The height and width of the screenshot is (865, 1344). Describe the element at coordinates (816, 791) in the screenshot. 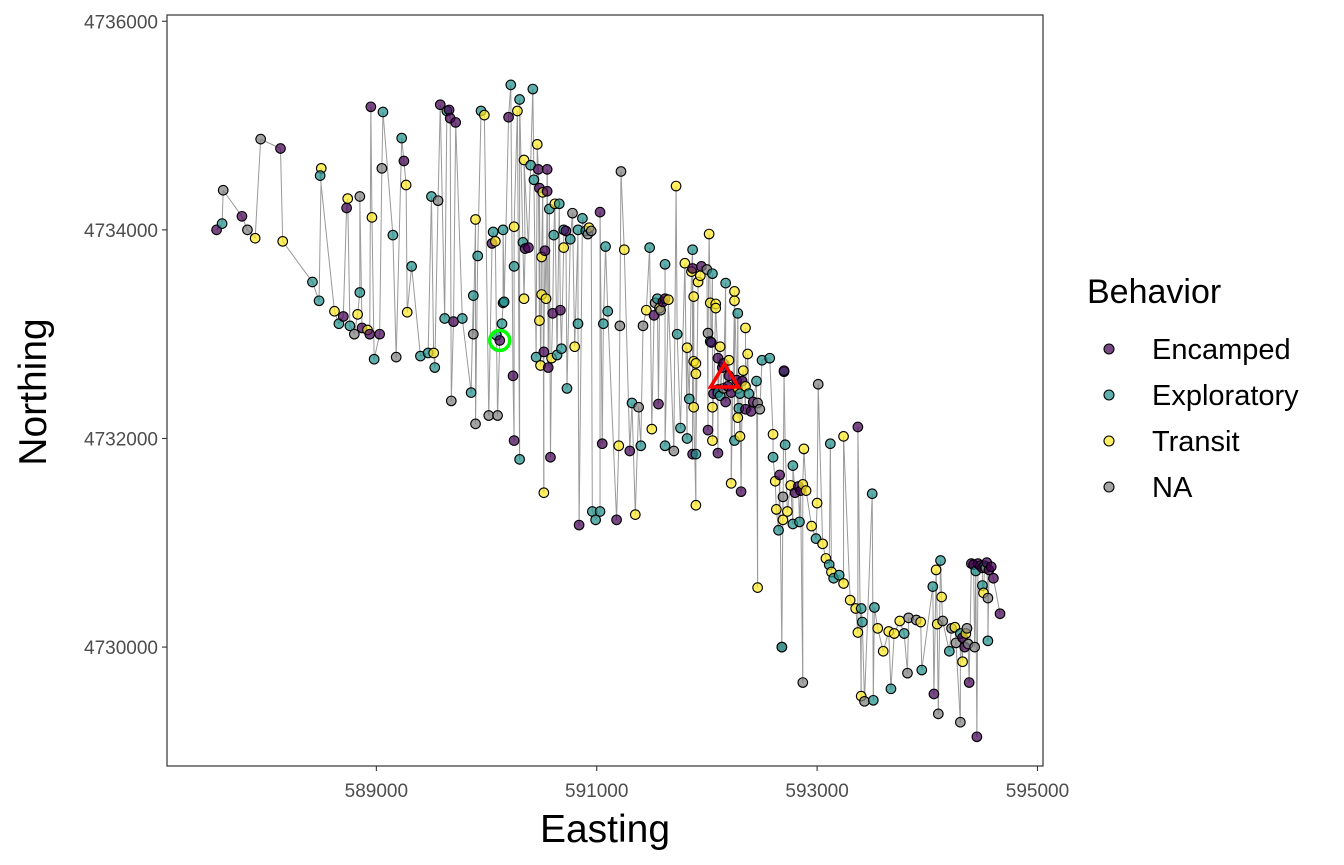

I see `x-tick-label: 593000` at that location.